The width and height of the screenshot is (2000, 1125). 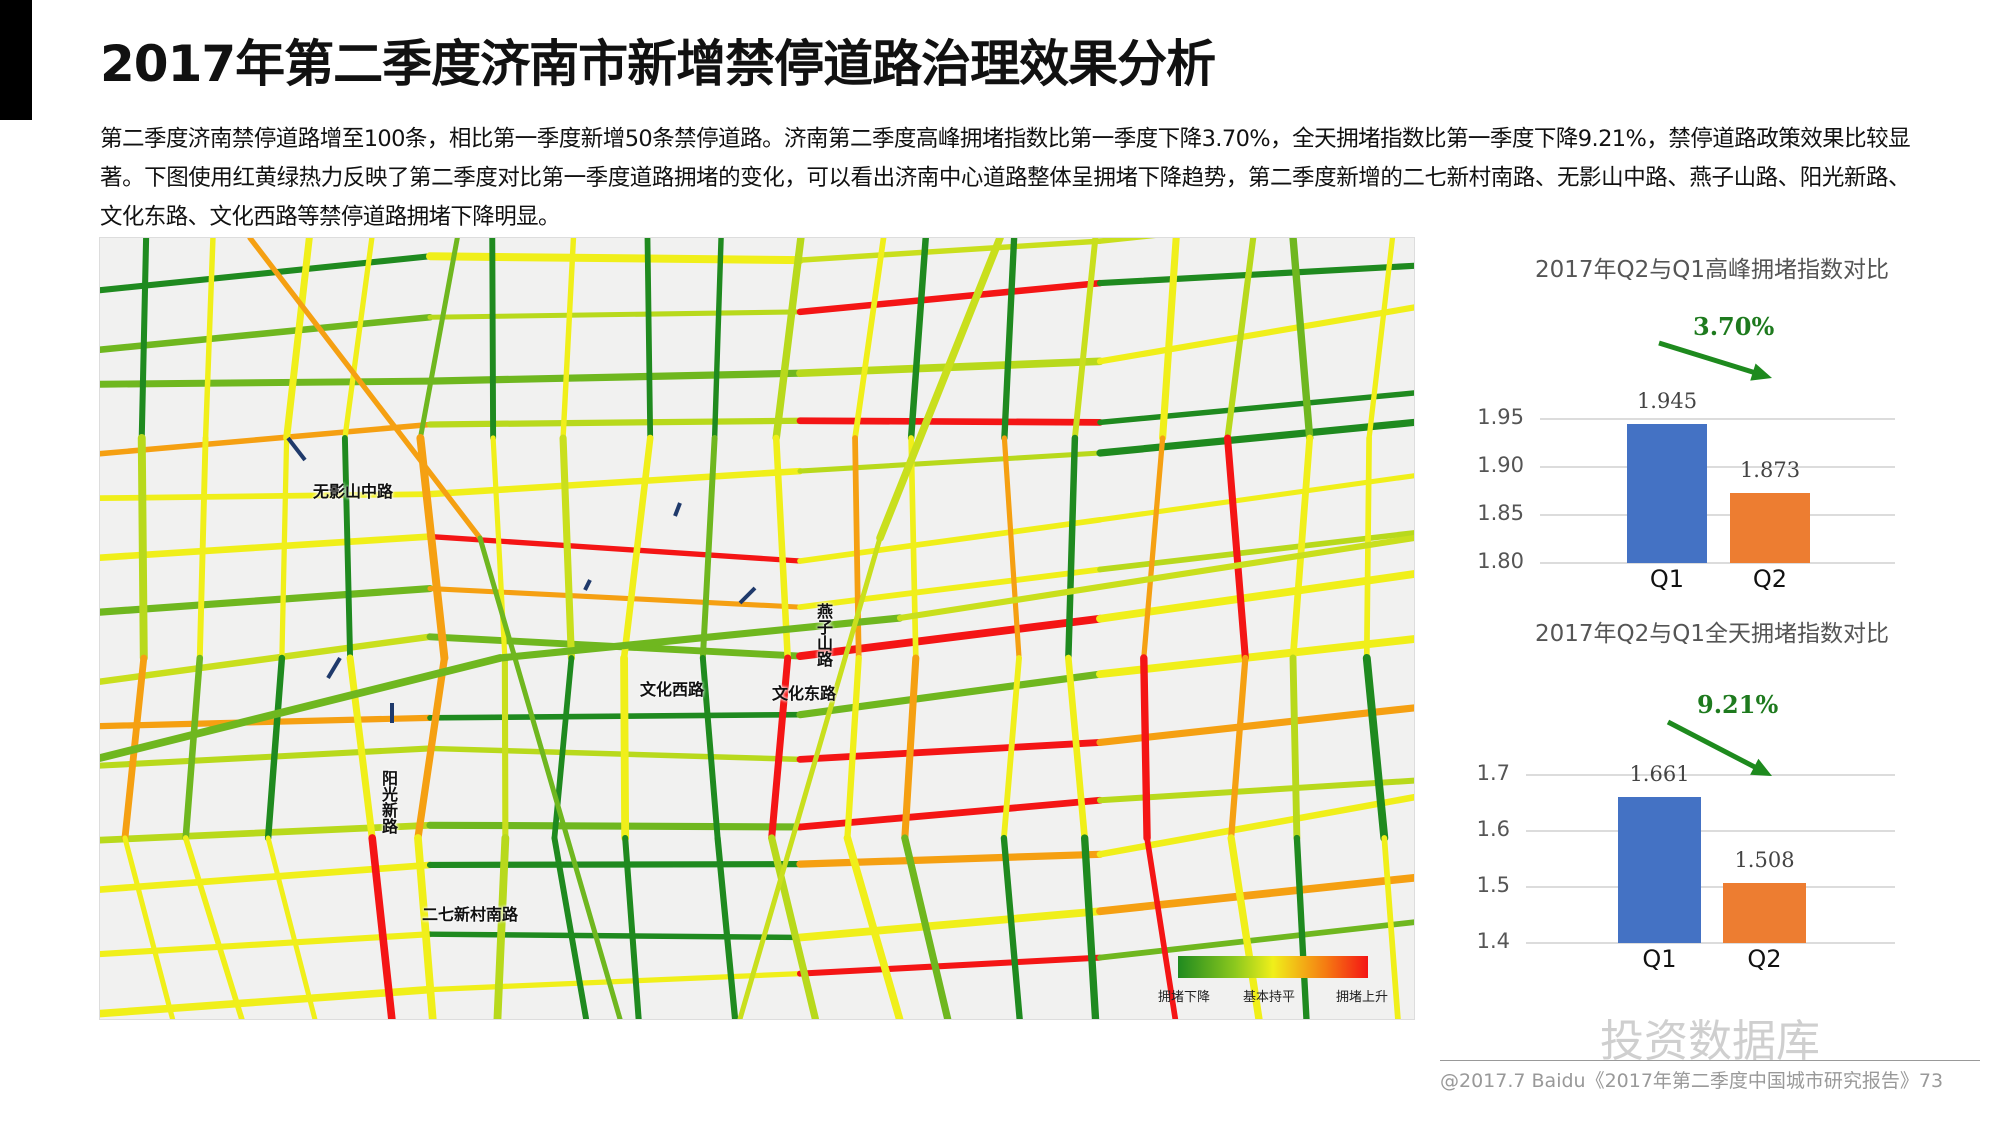 What do you see at coordinates (823, 635) in the screenshot?
I see `label-yanzishan: 燕子山路` at bounding box center [823, 635].